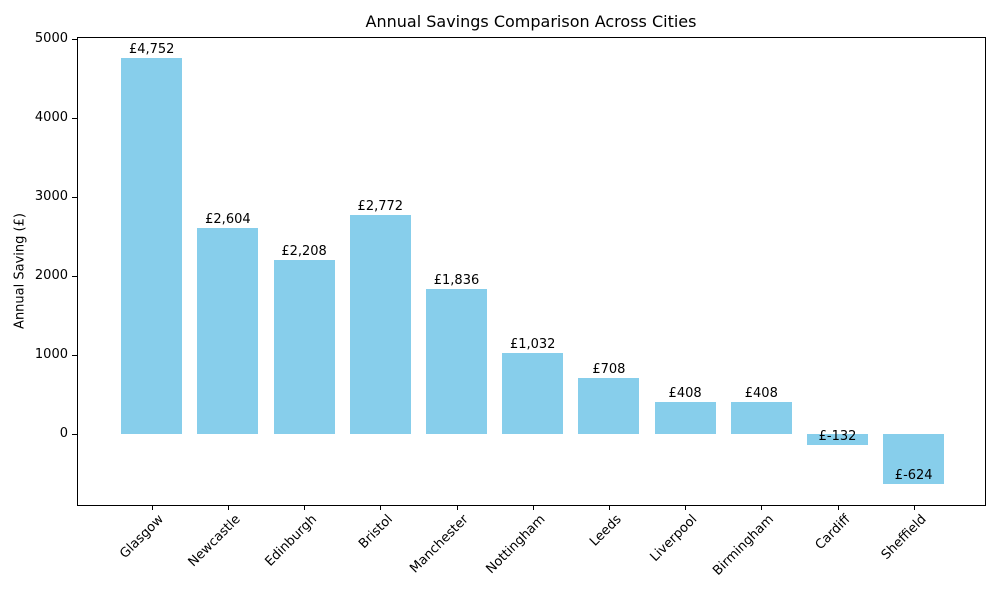 Image resolution: width=1000 pixels, height=600 pixels. I want to click on x-tick-label-nottingham: Nottingham, so click(516, 544).